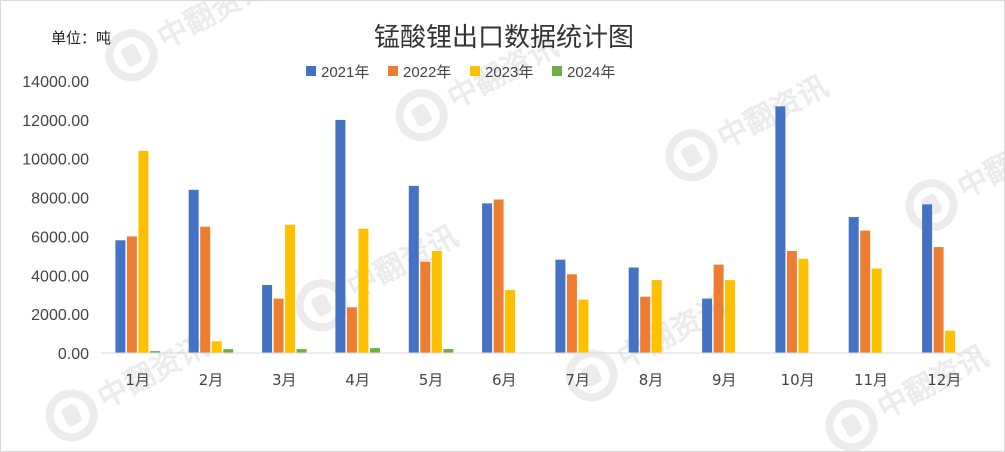 Image resolution: width=1005 pixels, height=452 pixels. Describe the element at coordinates (460, 72) in the screenshot. I see `legend: 2021年 2022年 2023年 2024年` at that location.